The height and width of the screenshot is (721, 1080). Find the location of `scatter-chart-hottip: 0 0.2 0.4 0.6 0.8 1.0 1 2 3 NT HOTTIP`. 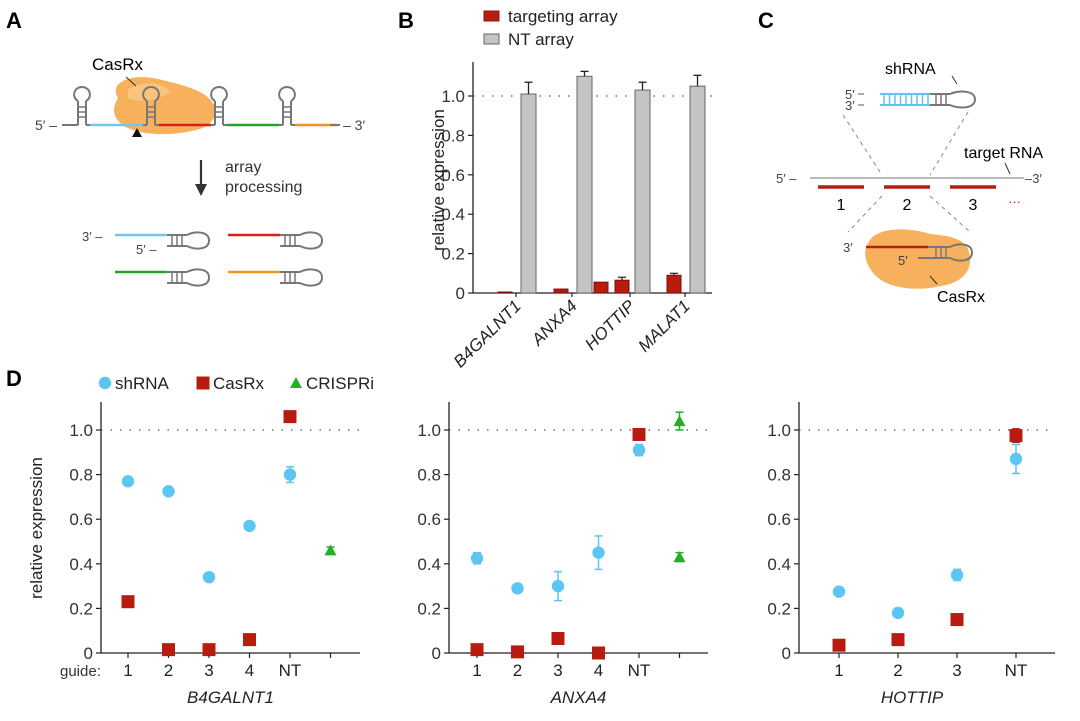

scatter-chart-hottip: 0 0.2 0.4 0.6 0.8 1.0 1 2 3 NT HOTTIP is located at coordinates (911, 554).